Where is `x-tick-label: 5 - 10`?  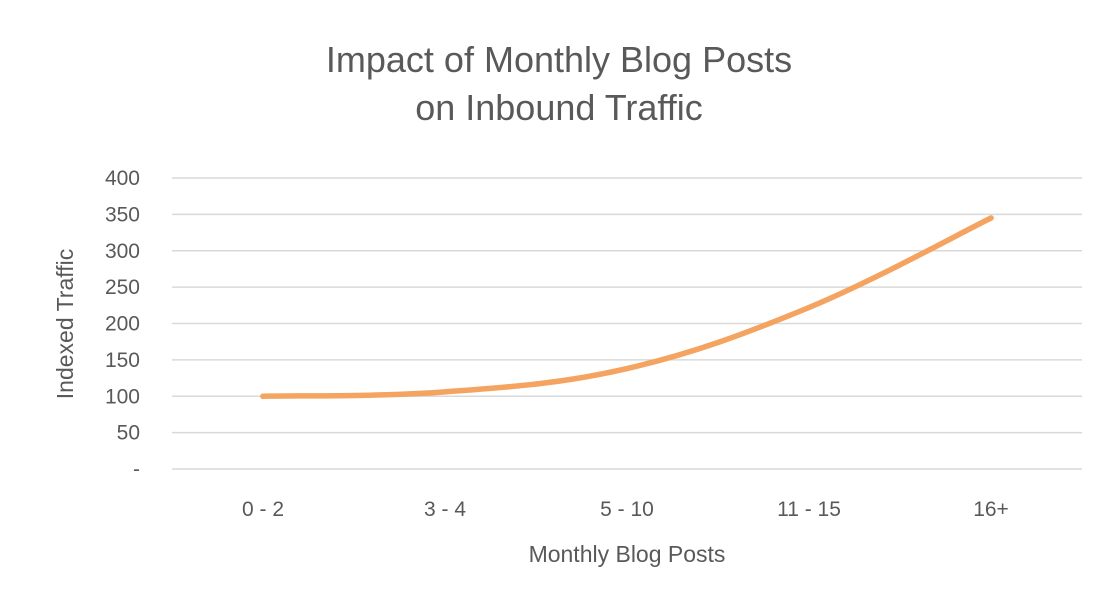 x-tick-label: 5 - 10 is located at coordinates (627, 509).